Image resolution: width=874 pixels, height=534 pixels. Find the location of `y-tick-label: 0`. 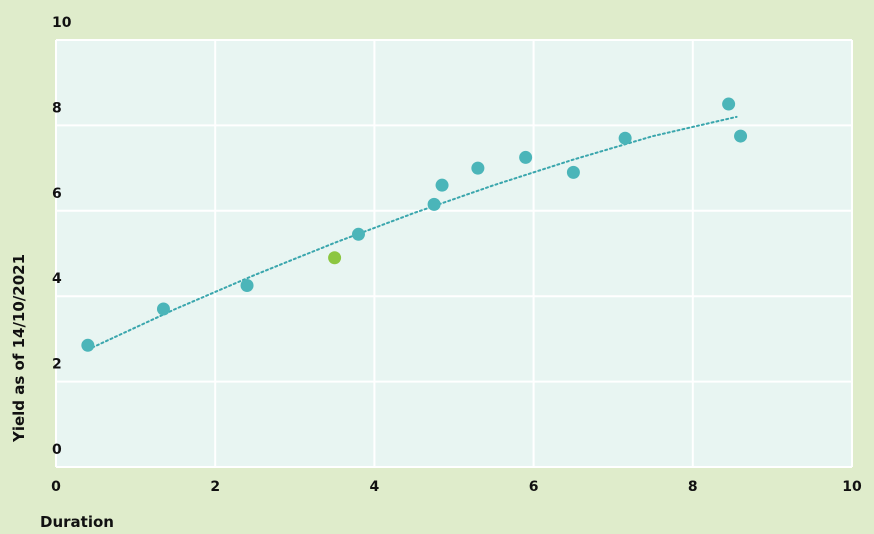

y-tick-label: 0 is located at coordinates (57, 450).